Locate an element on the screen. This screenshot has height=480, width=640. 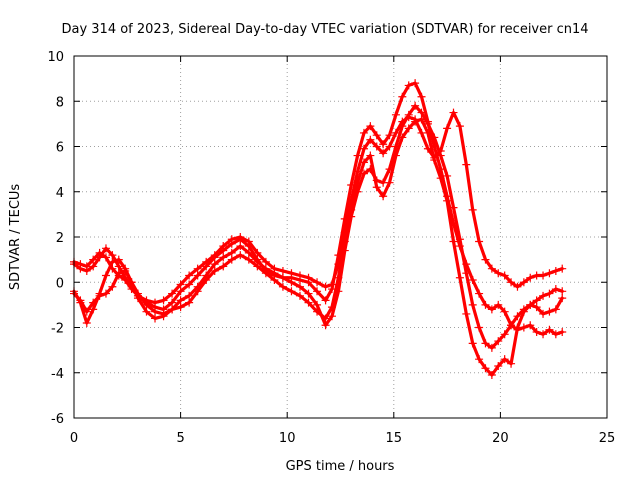
x-tick-label: 25 is located at coordinates (607, 438).